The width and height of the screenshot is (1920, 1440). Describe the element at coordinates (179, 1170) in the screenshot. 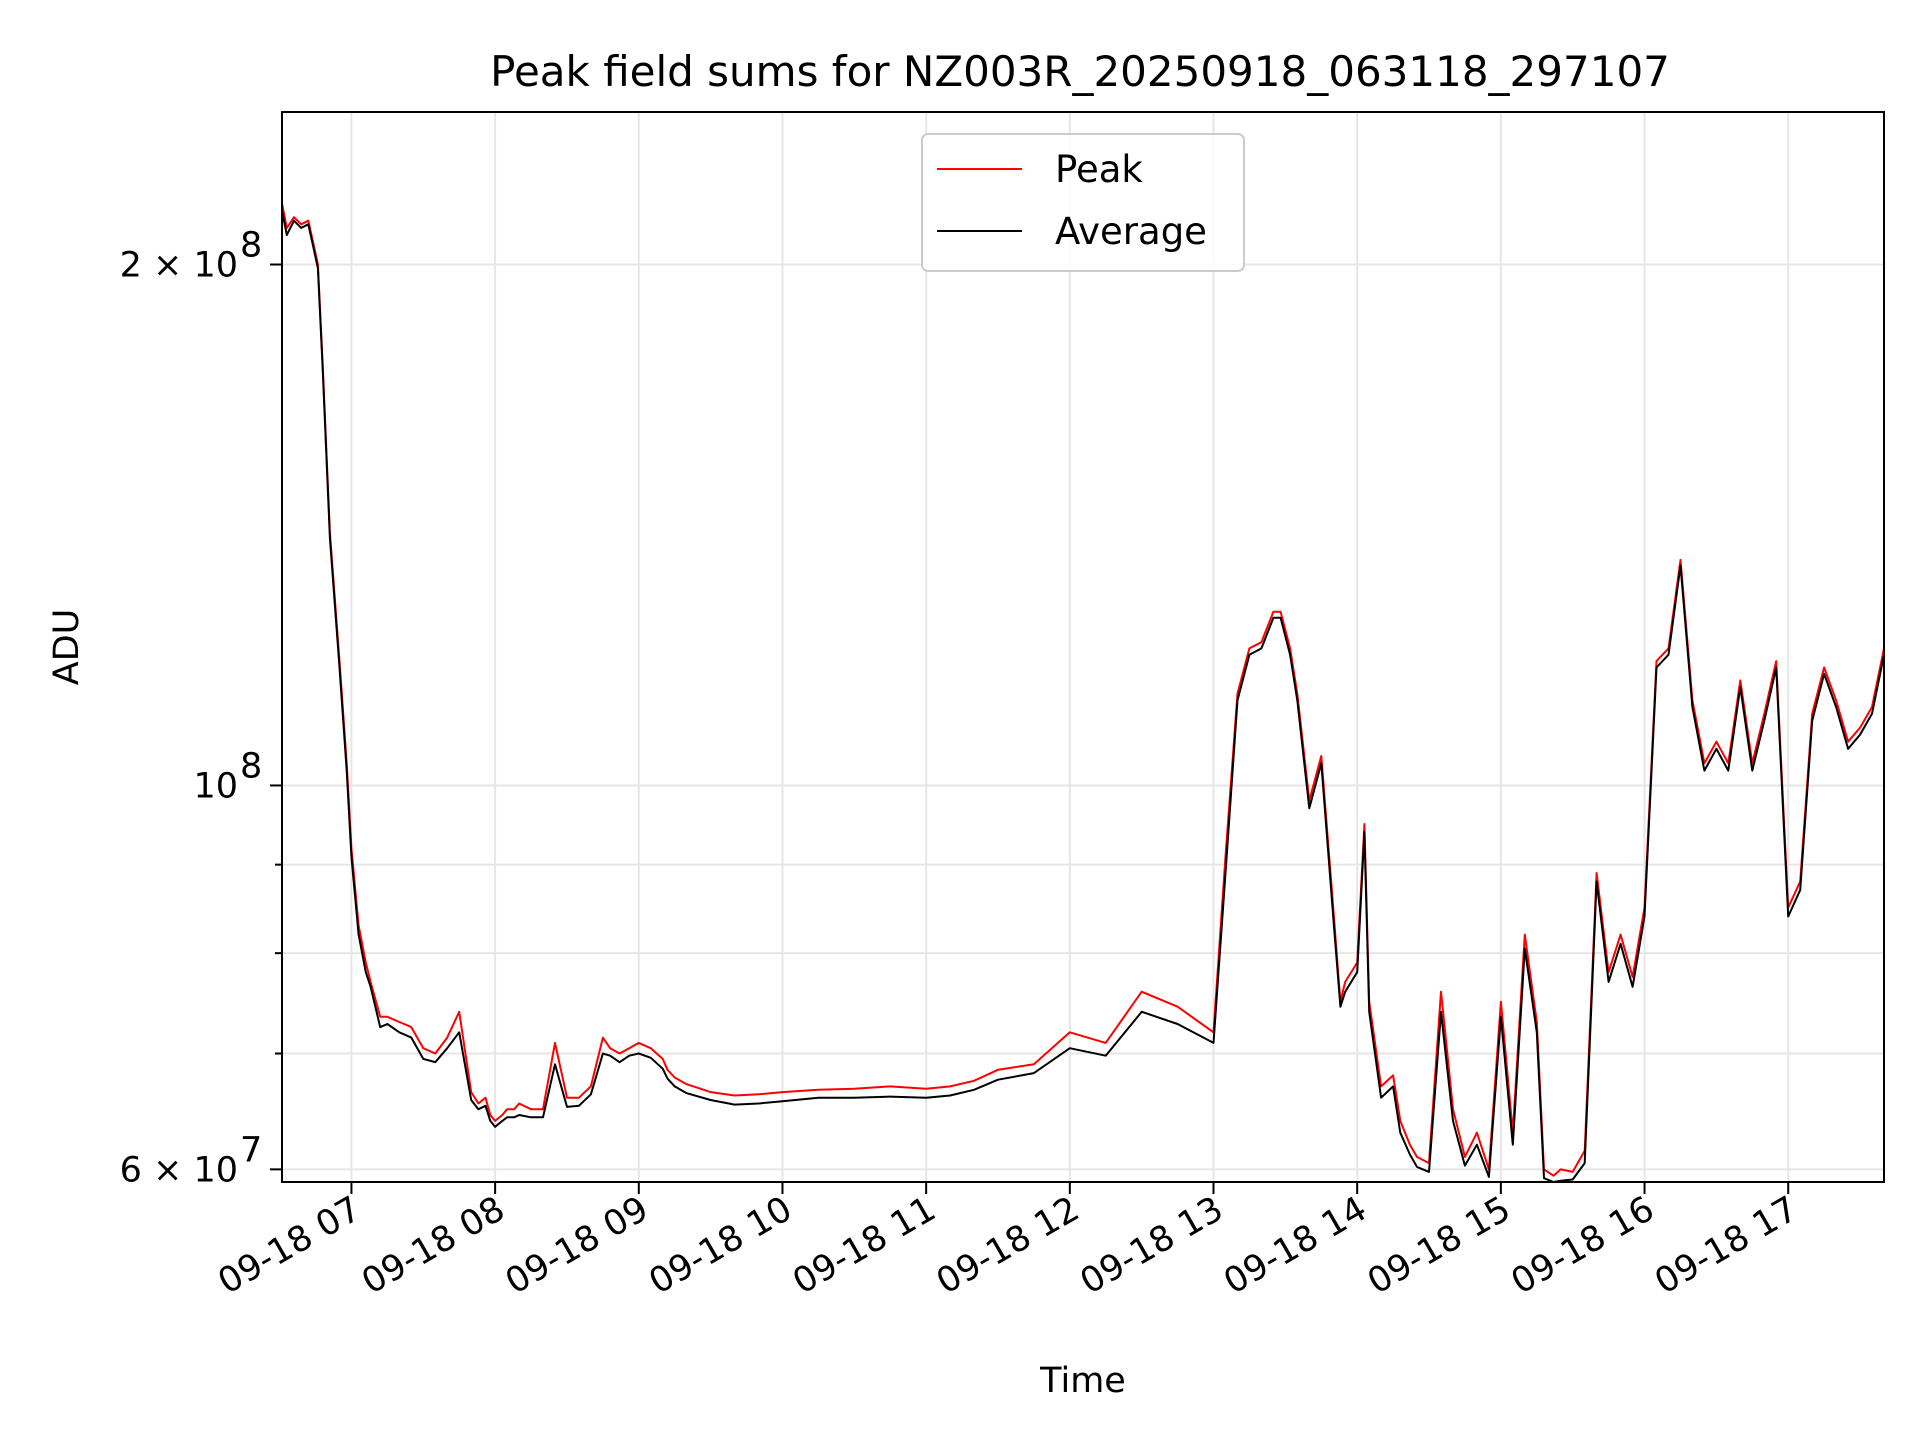

I see `y-tick-label: 6 × 10` at that location.